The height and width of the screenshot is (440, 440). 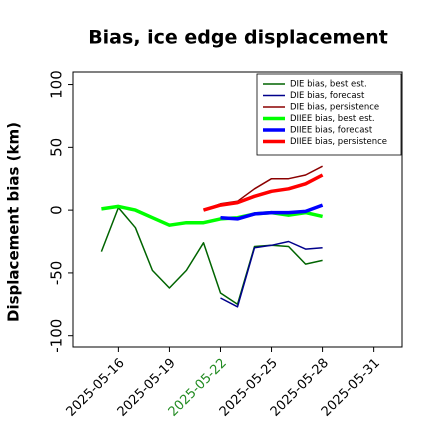 I want to click on y-tick-label: -50, so click(x=57, y=273).